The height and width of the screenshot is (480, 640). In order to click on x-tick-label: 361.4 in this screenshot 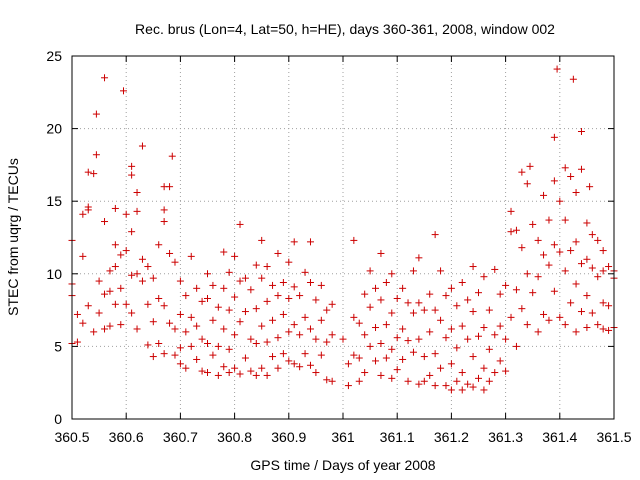, I will do `click(559, 437)`.